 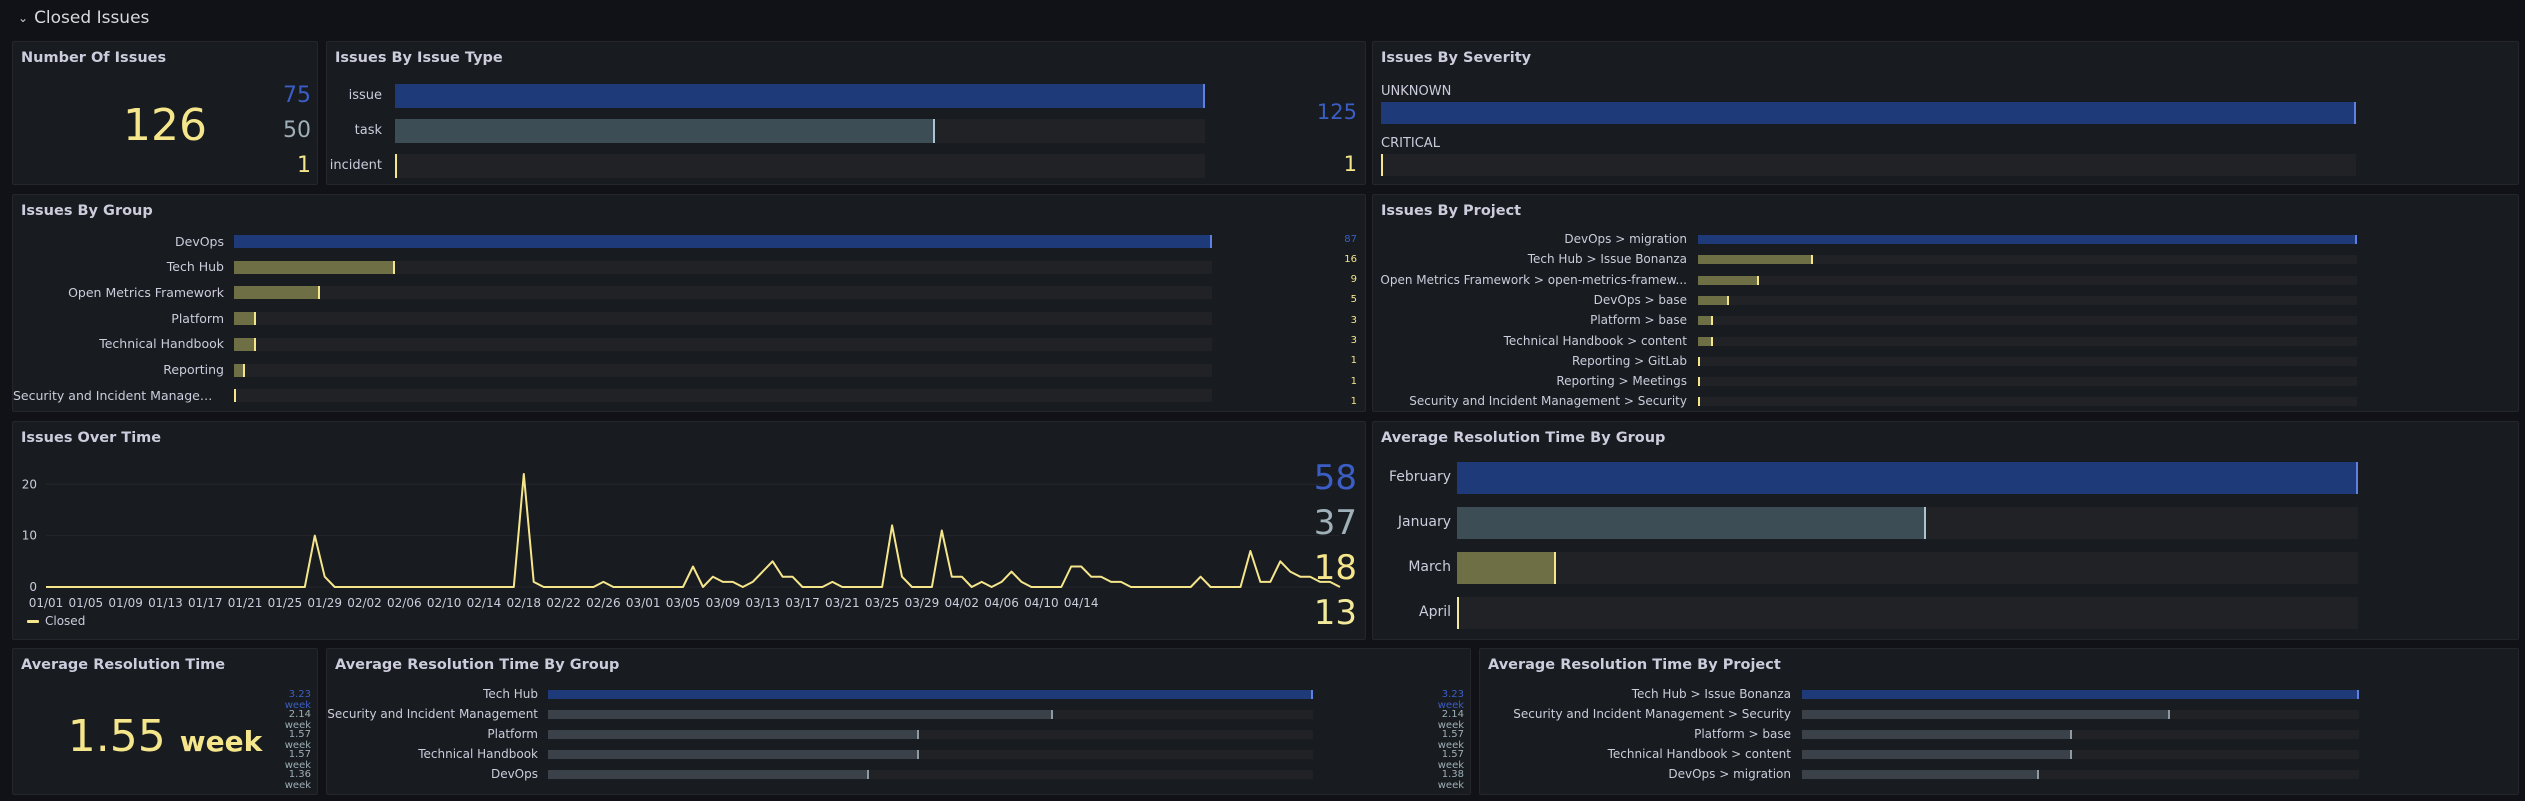 I want to click on bar-label: Reporting, so click(x=193, y=370).